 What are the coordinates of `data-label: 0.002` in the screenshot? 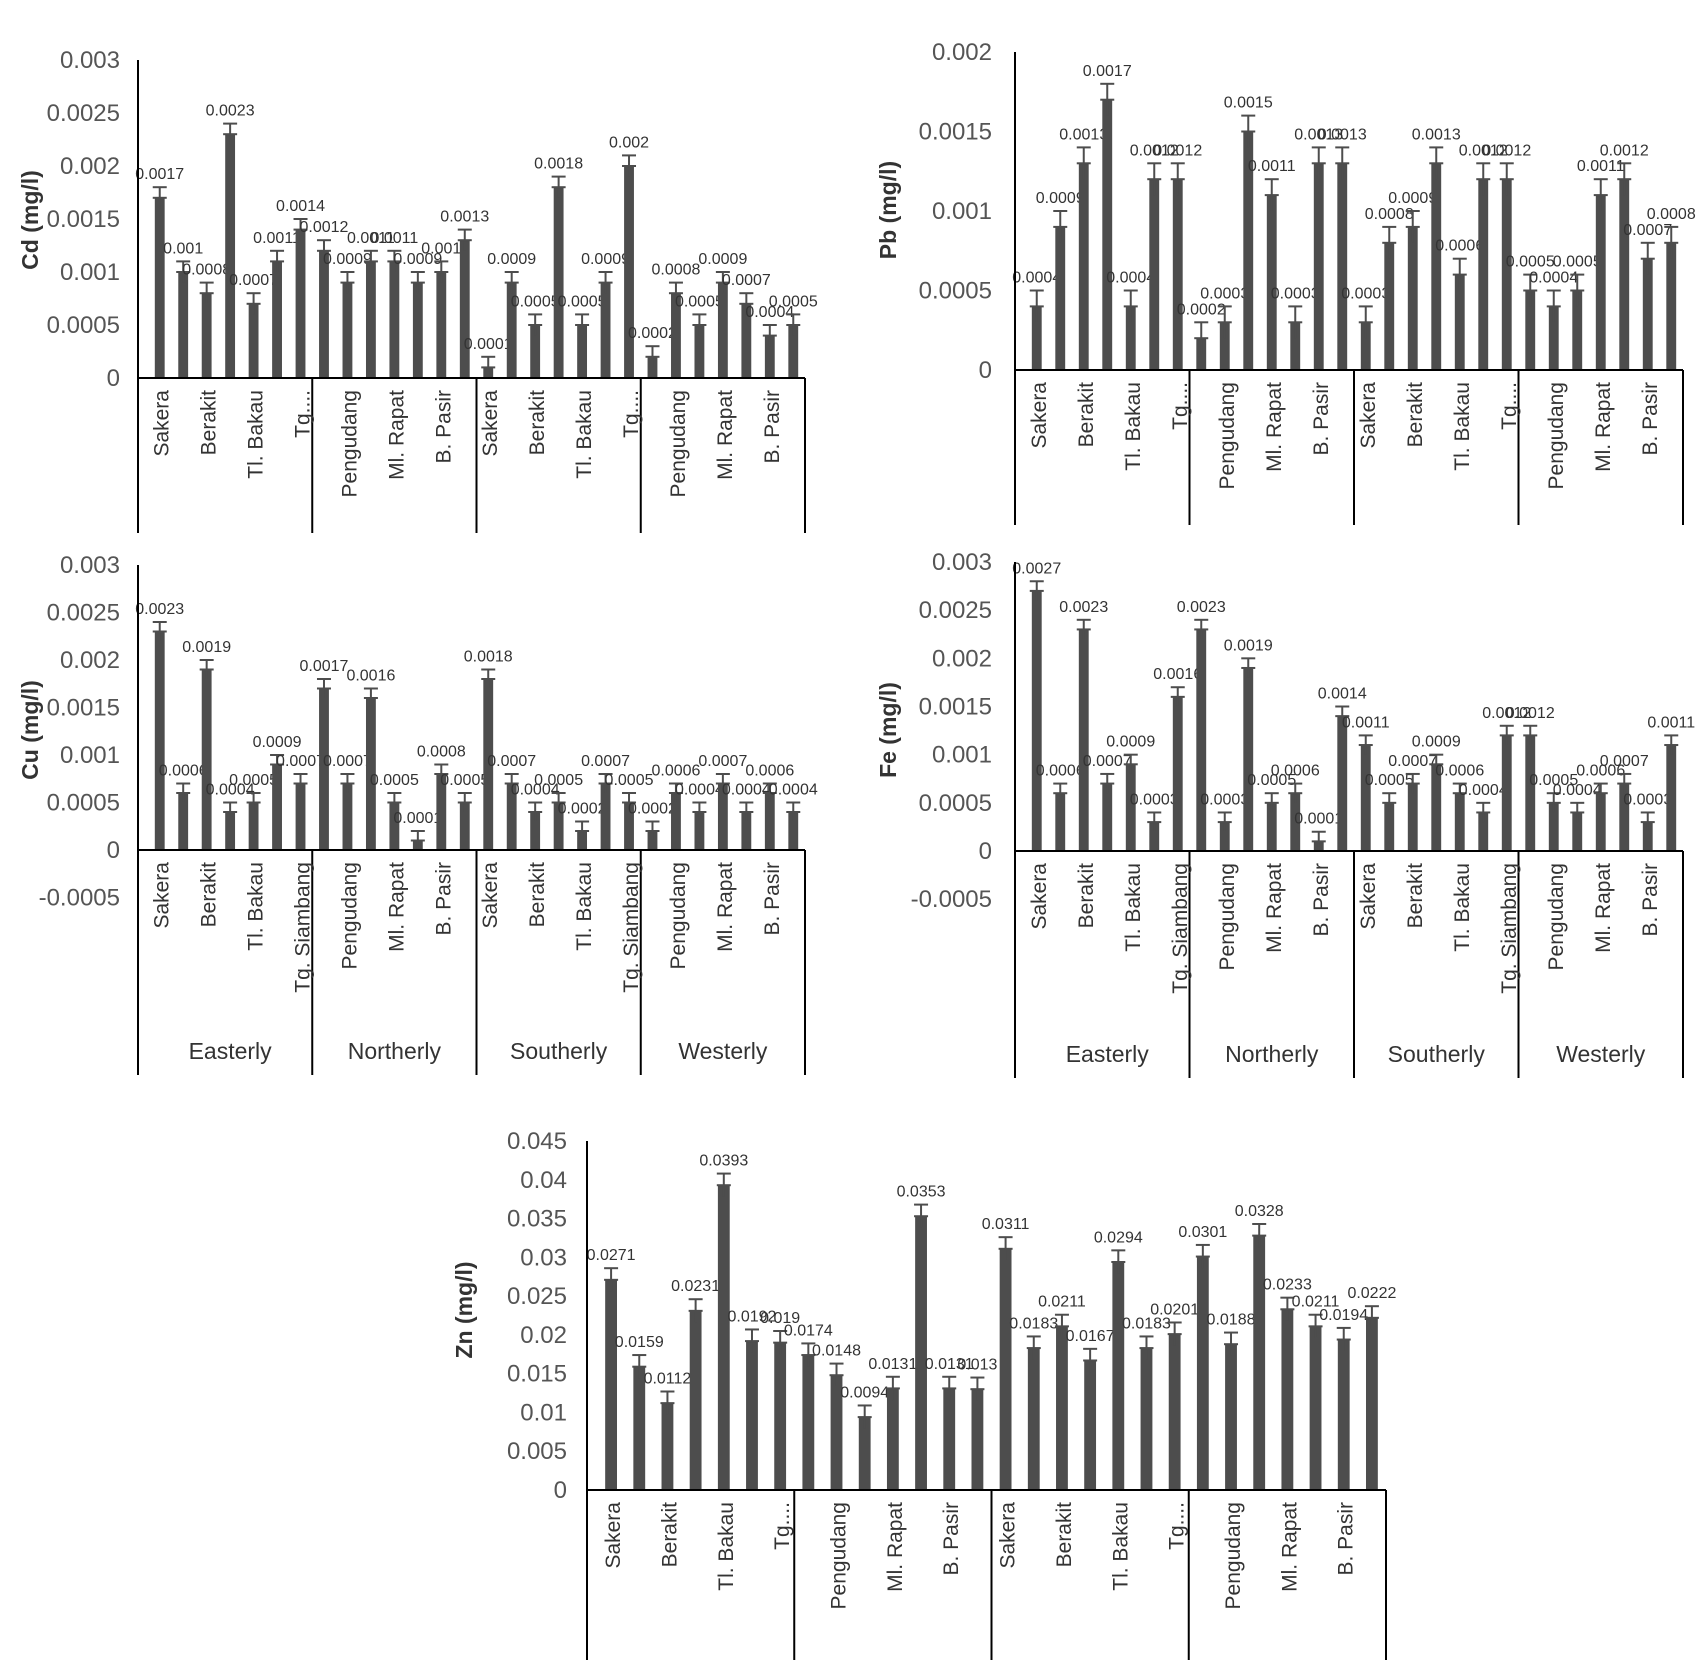 It's located at (629, 142).